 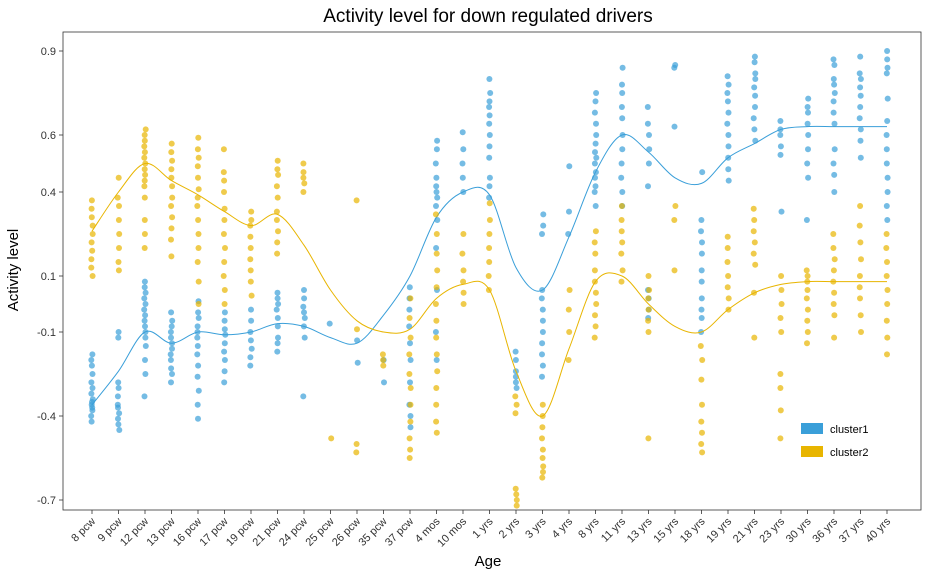 I want to click on y-tick-label: 0.4, so click(x=48, y=193).